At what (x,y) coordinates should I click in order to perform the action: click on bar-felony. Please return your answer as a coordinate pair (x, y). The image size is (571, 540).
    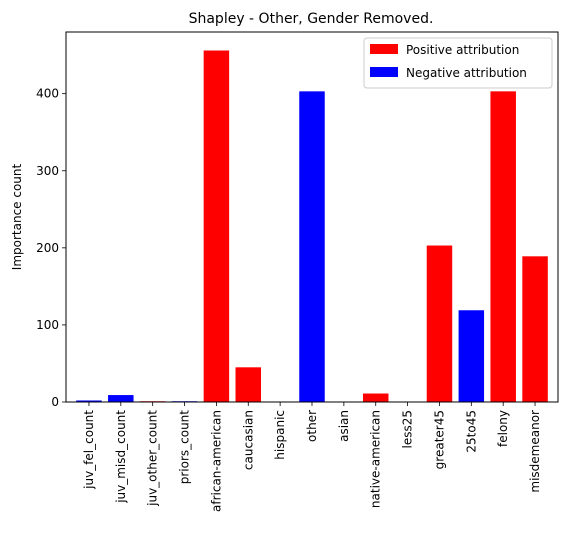
    Looking at the image, I should click on (503, 246).